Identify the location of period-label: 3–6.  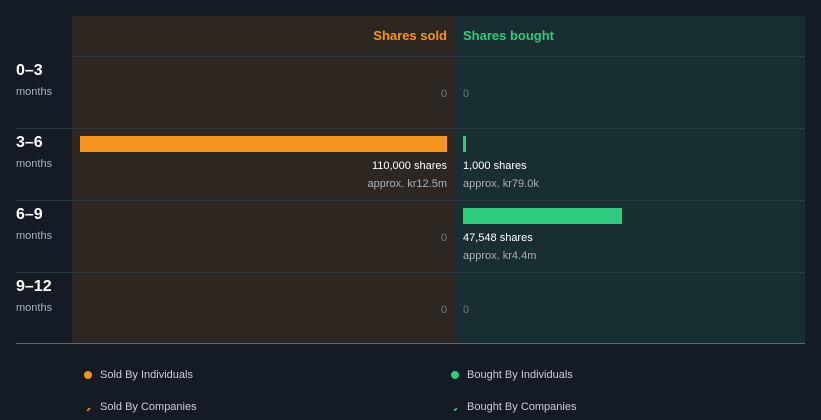
(29, 142).